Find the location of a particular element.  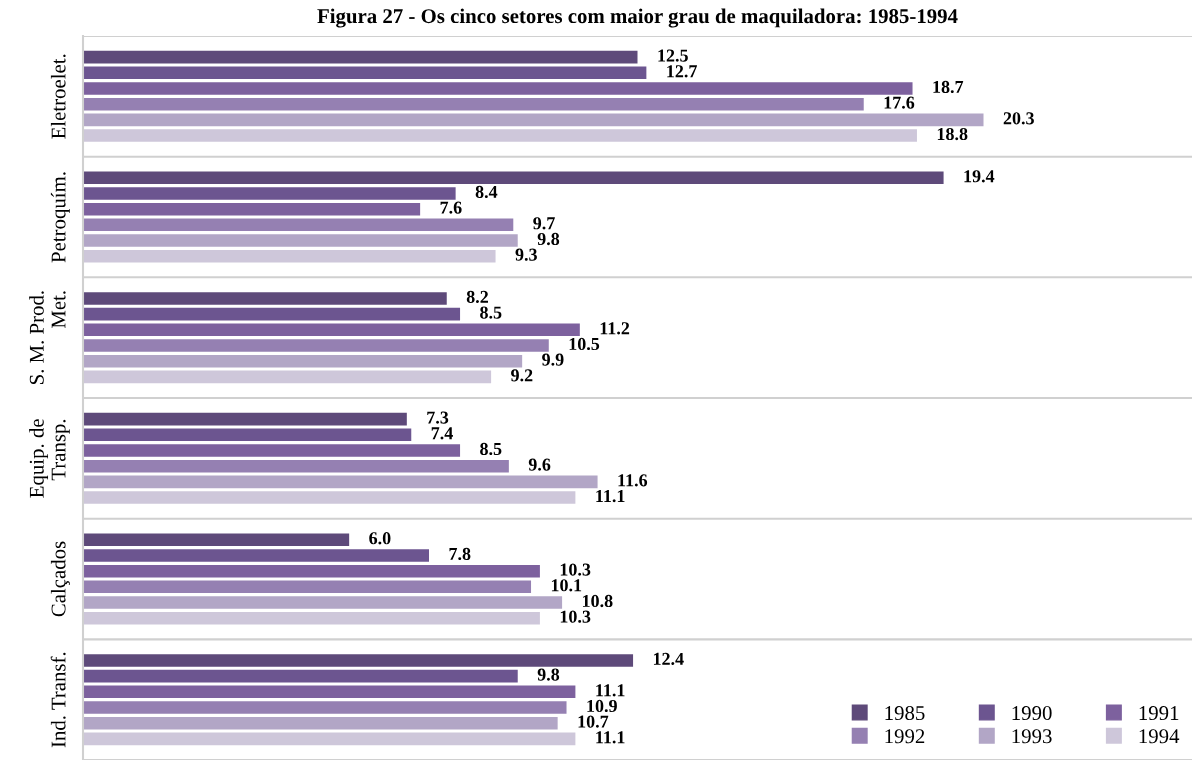

data-label: 9.7 is located at coordinates (544, 223).